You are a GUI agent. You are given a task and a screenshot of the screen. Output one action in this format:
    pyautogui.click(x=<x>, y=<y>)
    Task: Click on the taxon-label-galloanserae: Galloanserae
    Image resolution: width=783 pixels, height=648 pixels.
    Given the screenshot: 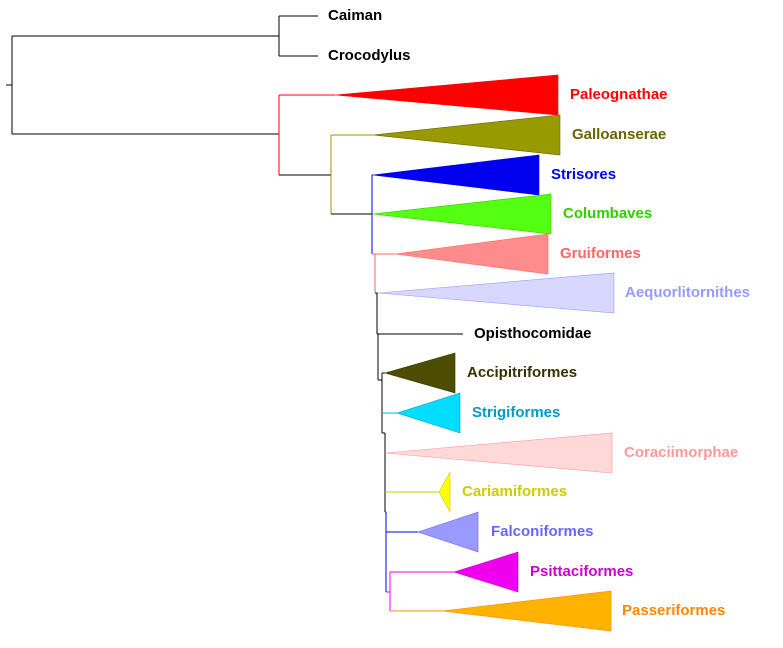 What is the action you would take?
    pyautogui.click(x=619, y=134)
    